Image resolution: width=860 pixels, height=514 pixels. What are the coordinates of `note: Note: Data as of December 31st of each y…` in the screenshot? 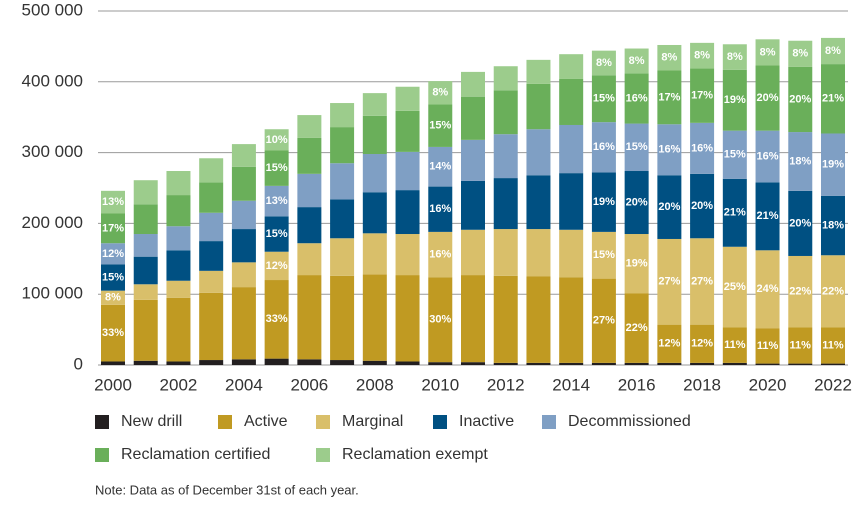 It's located at (227, 489).